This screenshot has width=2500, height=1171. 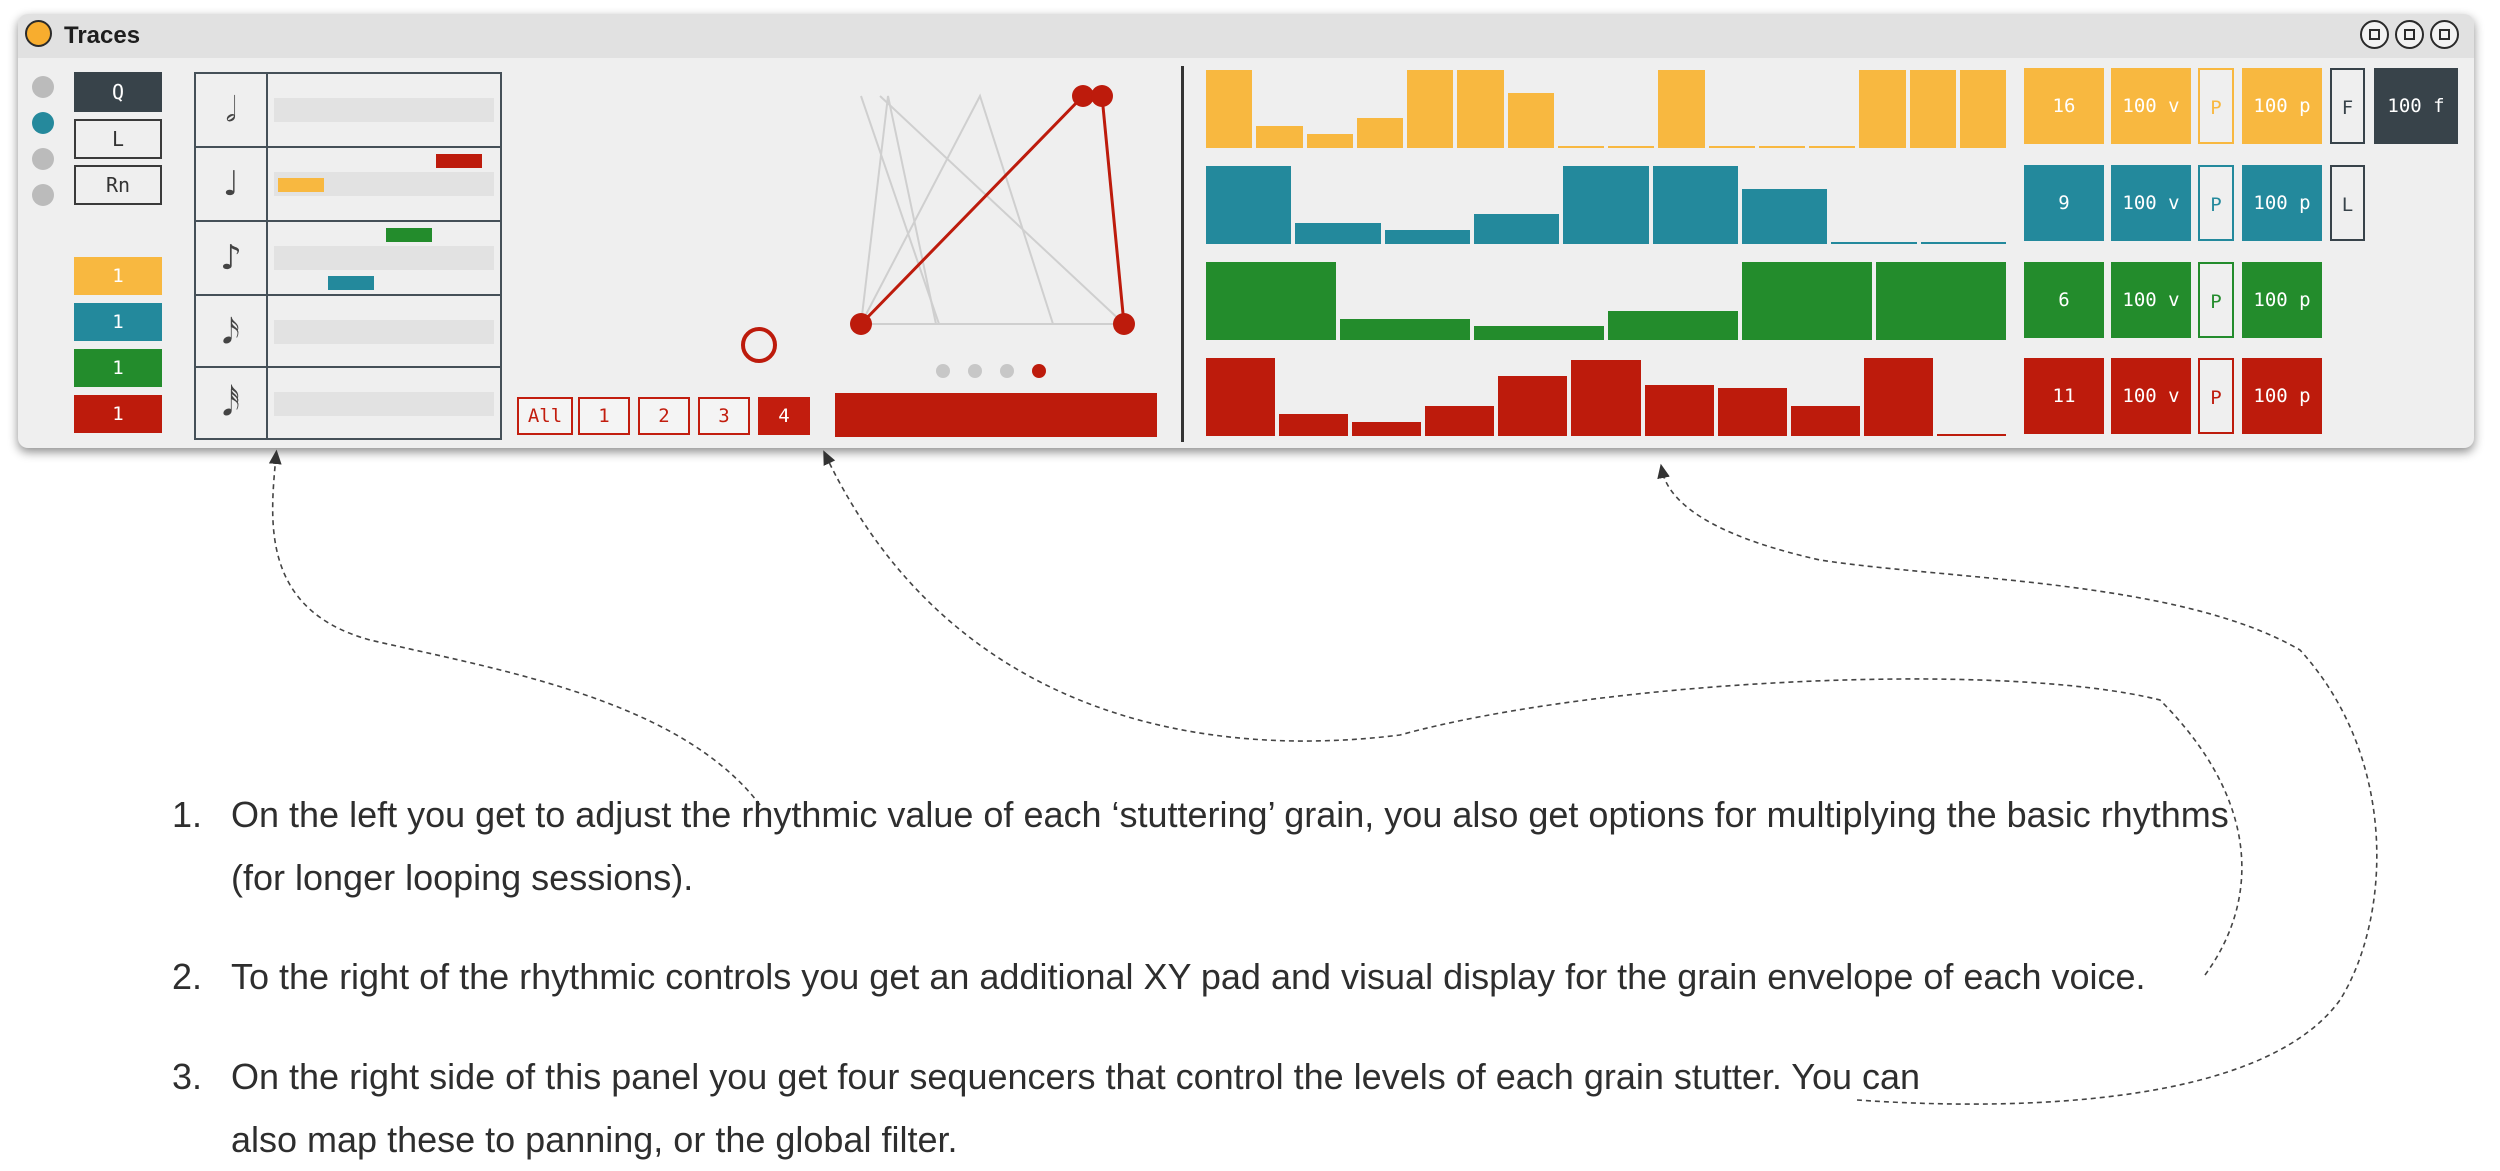 What do you see at coordinates (459, 161) in the screenshot?
I see `rhythm-slot-red` at bounding box center [459, 161].